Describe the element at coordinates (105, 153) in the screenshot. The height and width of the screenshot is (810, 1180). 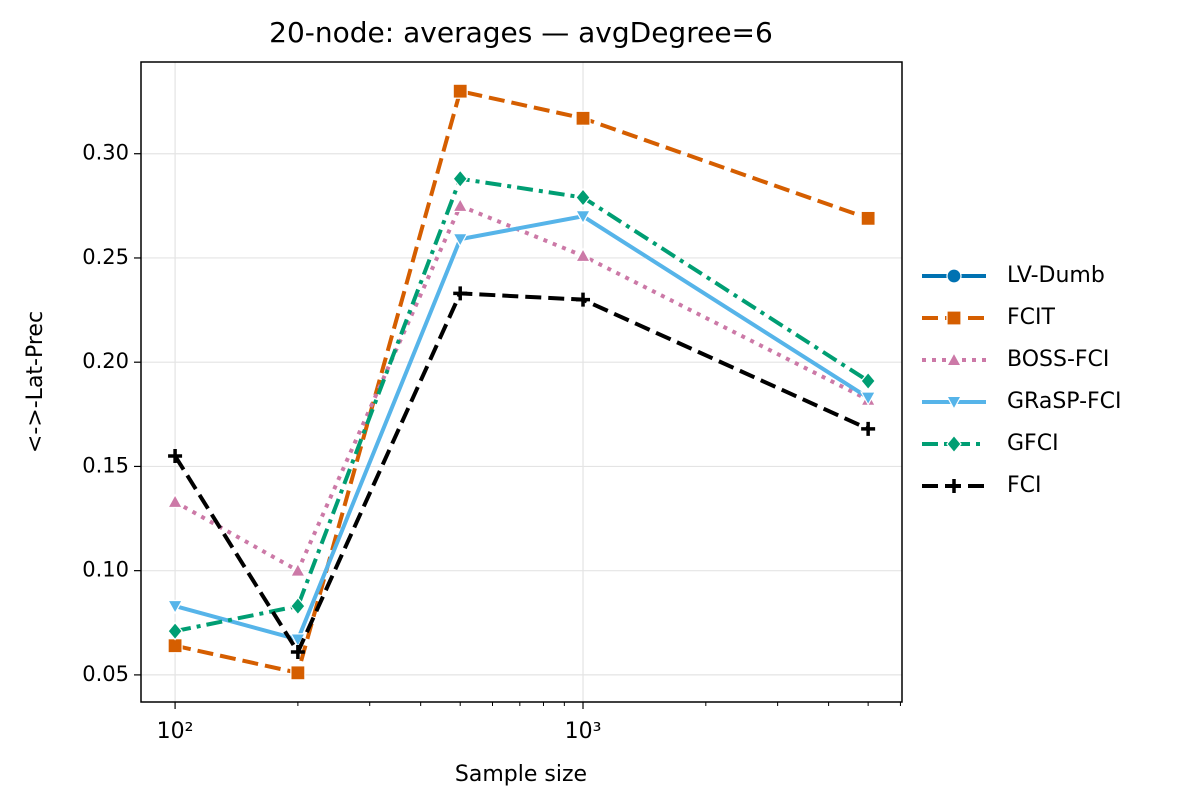
I see `y-tick-label: 0.30` at that location.